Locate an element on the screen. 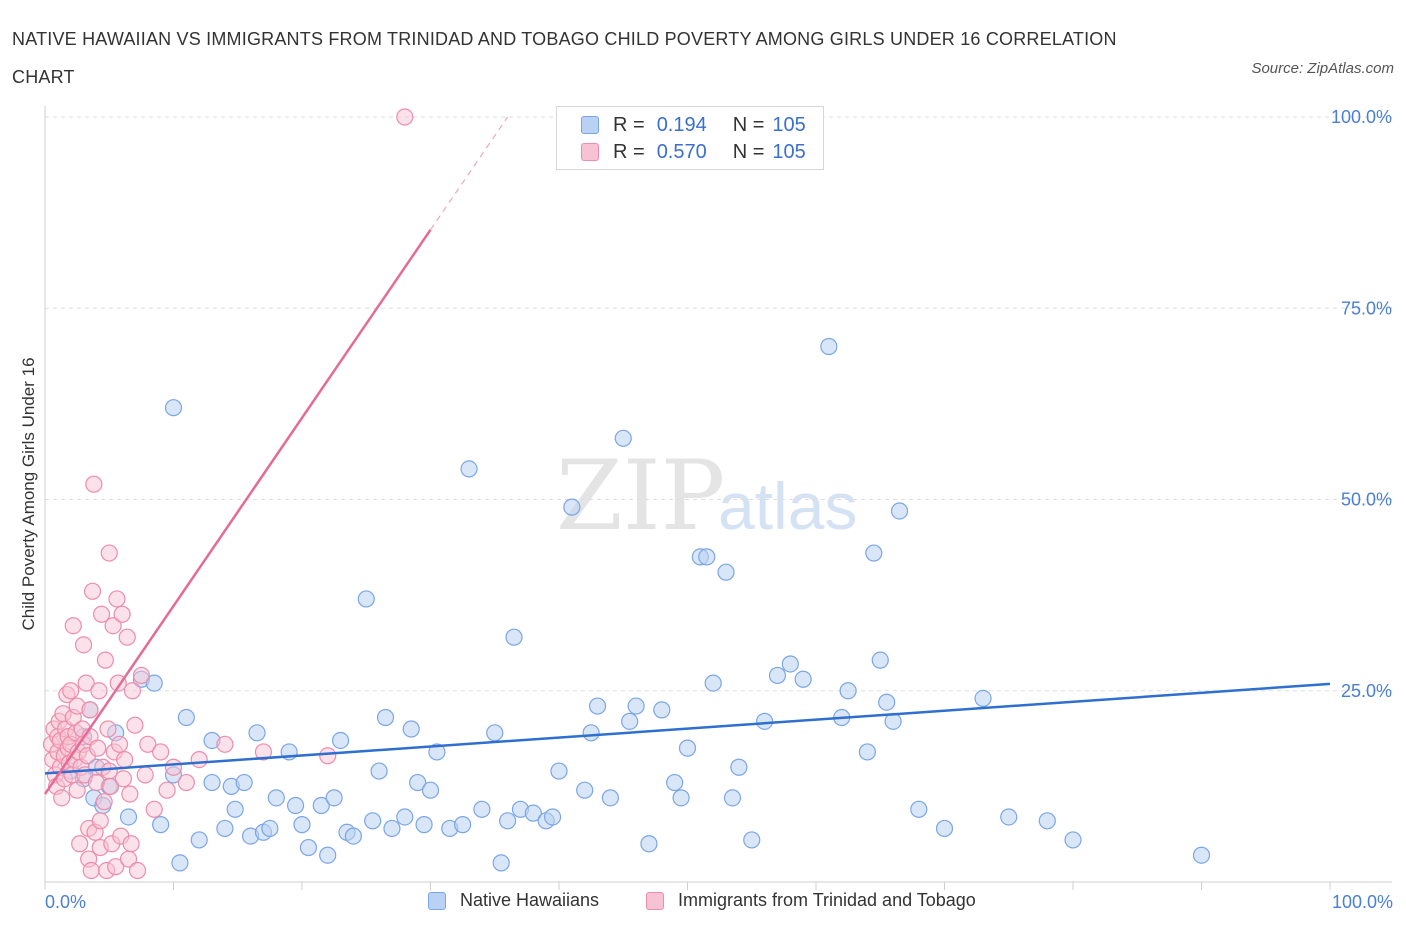 The width and height of the screenshot is (1406, 930). legend-r-value: 0.194 is located at coordinates (681, 124).